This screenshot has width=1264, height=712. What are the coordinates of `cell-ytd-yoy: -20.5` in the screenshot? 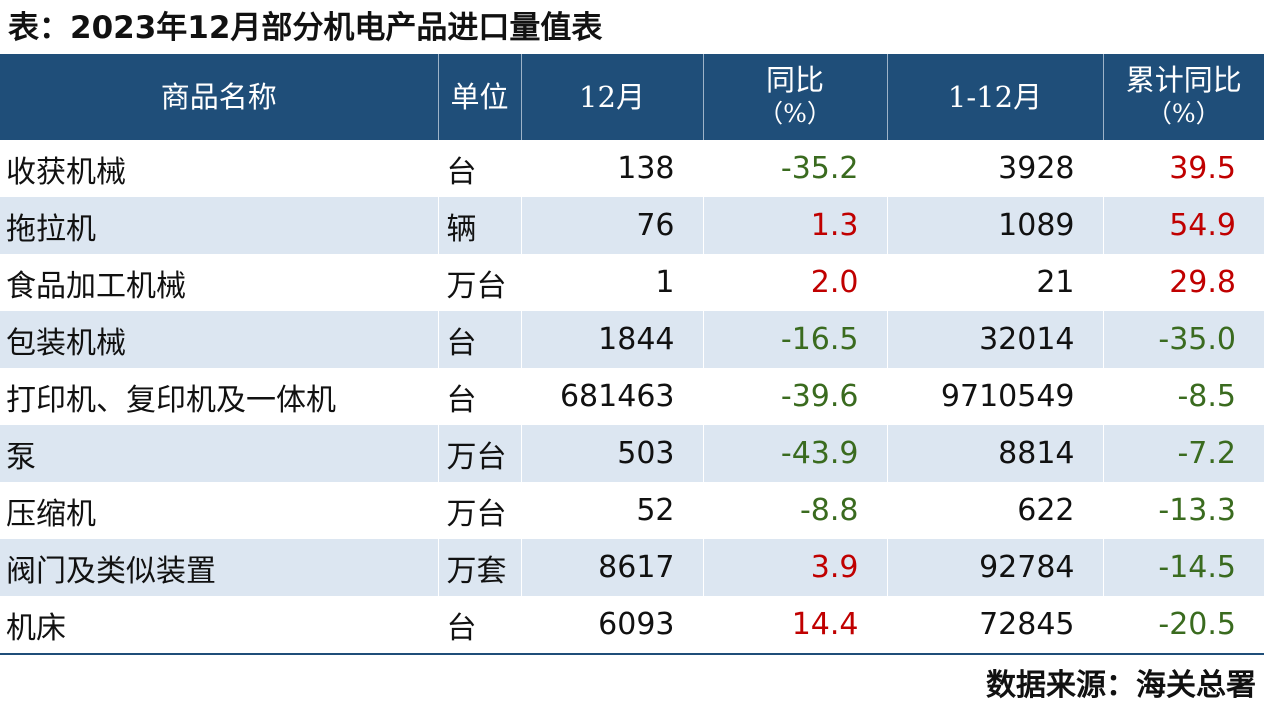 It's located at (1183, 625).